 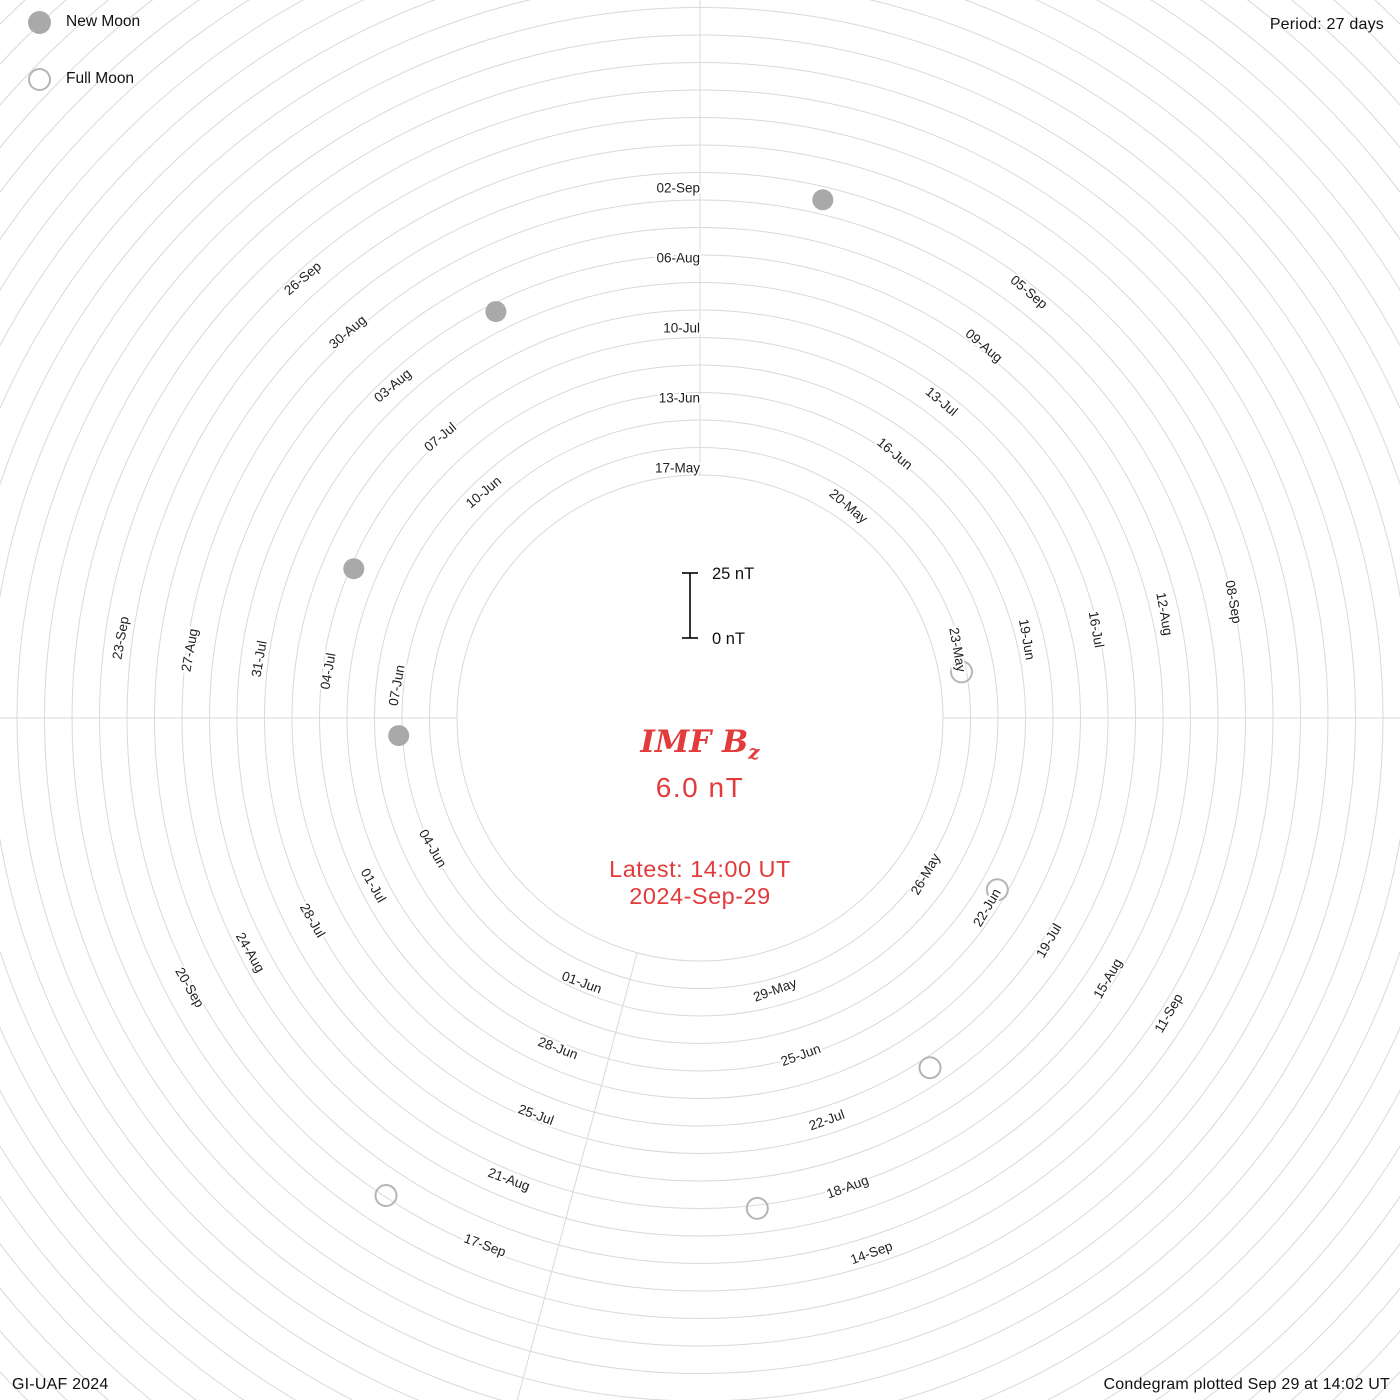 What do you see at coordinates (189, 649) in the screenshot?
I see `date-label: 27-Aug` at bounding box center [189, 649].